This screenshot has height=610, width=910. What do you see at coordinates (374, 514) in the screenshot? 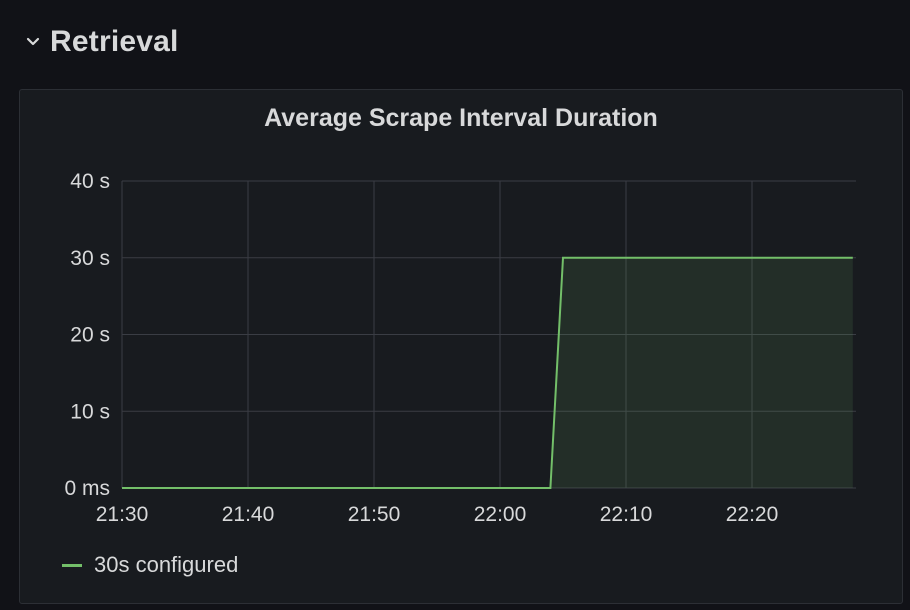
I see `x-tick-label: 21:50` at bounding box center [374, 514].